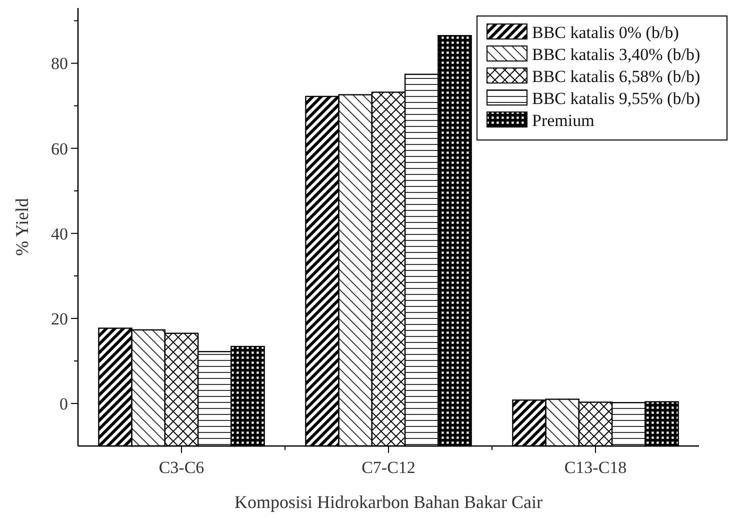  What do you see at coordinates (616, 76) in the screenshot?
I see `legend-label: BBC katalis 6,58% (b/b)` at bounding box center [616, 76].